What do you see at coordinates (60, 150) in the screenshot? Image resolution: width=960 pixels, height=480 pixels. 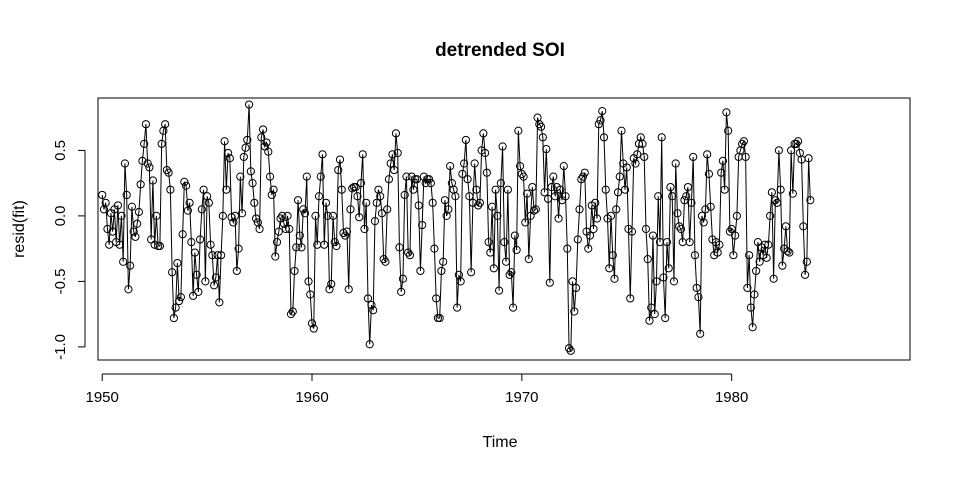 I see `y-tick-label: 0.5` at bounding box center [60, 150].